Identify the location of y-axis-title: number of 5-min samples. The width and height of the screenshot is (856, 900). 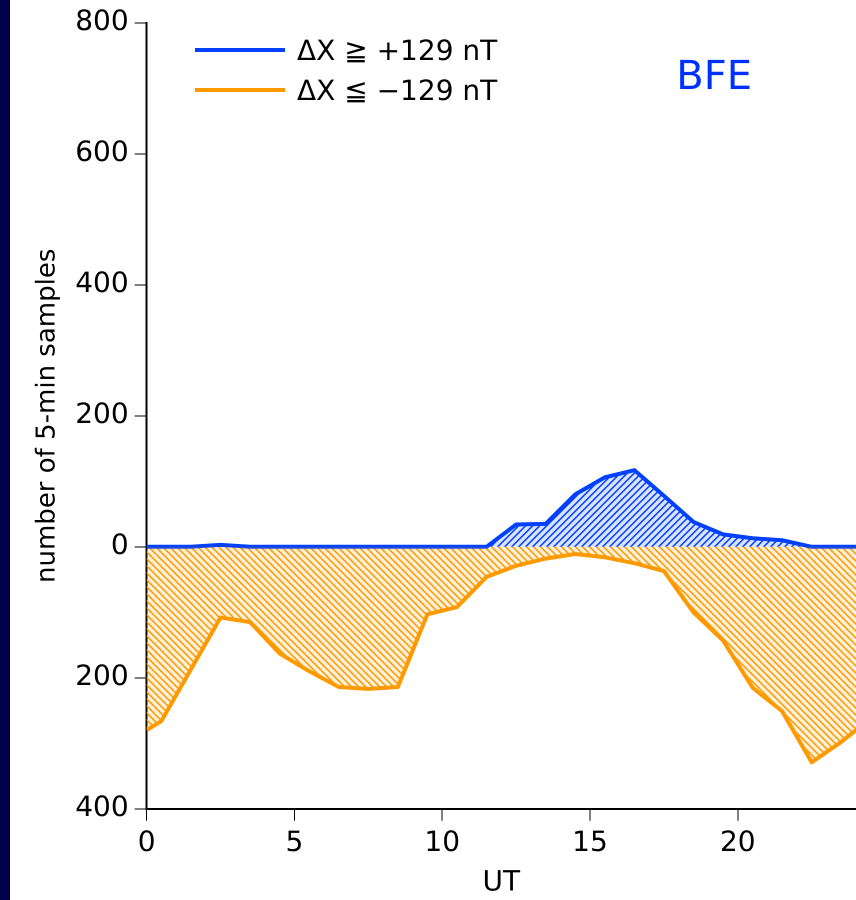
(46, 415).